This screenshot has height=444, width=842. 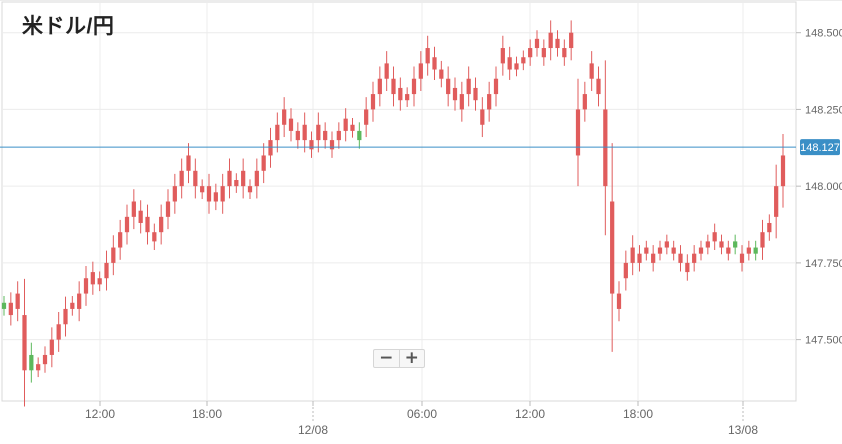 I want to click on zoom-divider, so click(x=399, y=358).